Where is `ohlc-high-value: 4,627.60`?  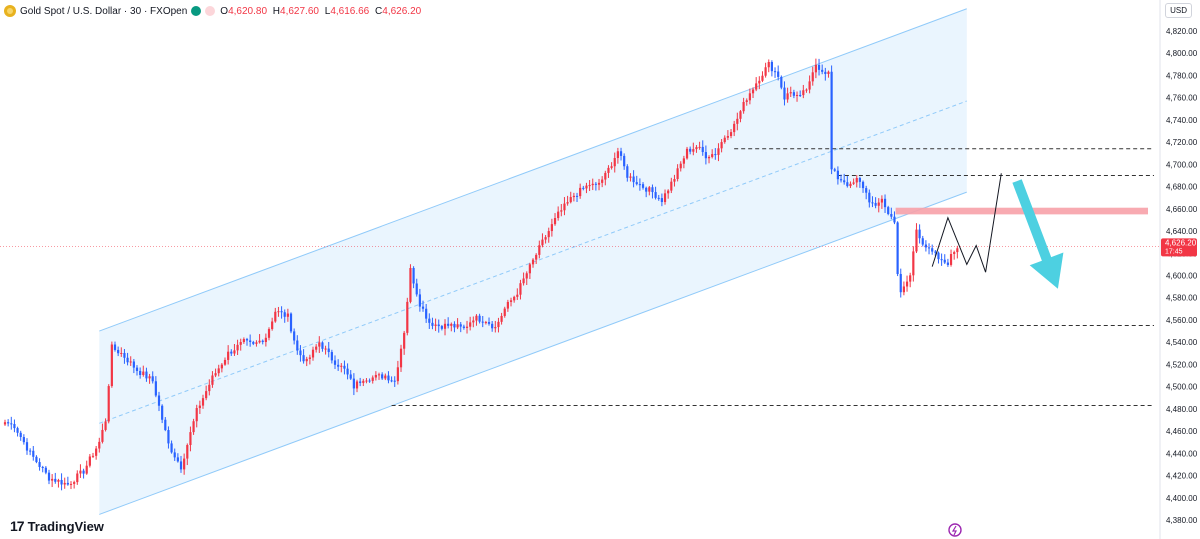 ohlc-high-value: 4,627.60 is located at coordinates (299, 11).